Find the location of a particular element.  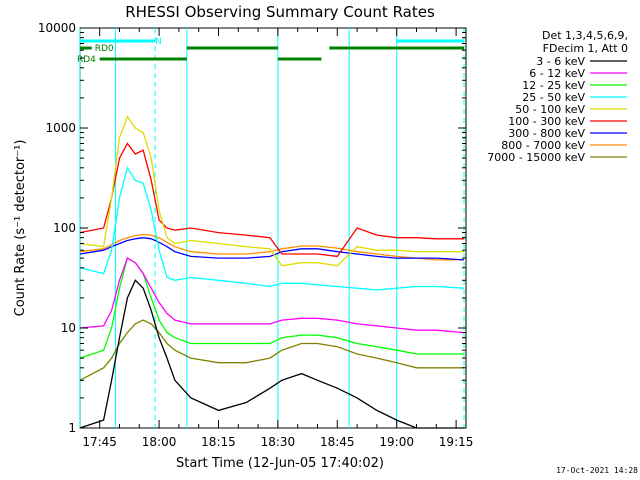

timestamp: 17-Oct-2021 14:28 is located at coordinates (597, 470).